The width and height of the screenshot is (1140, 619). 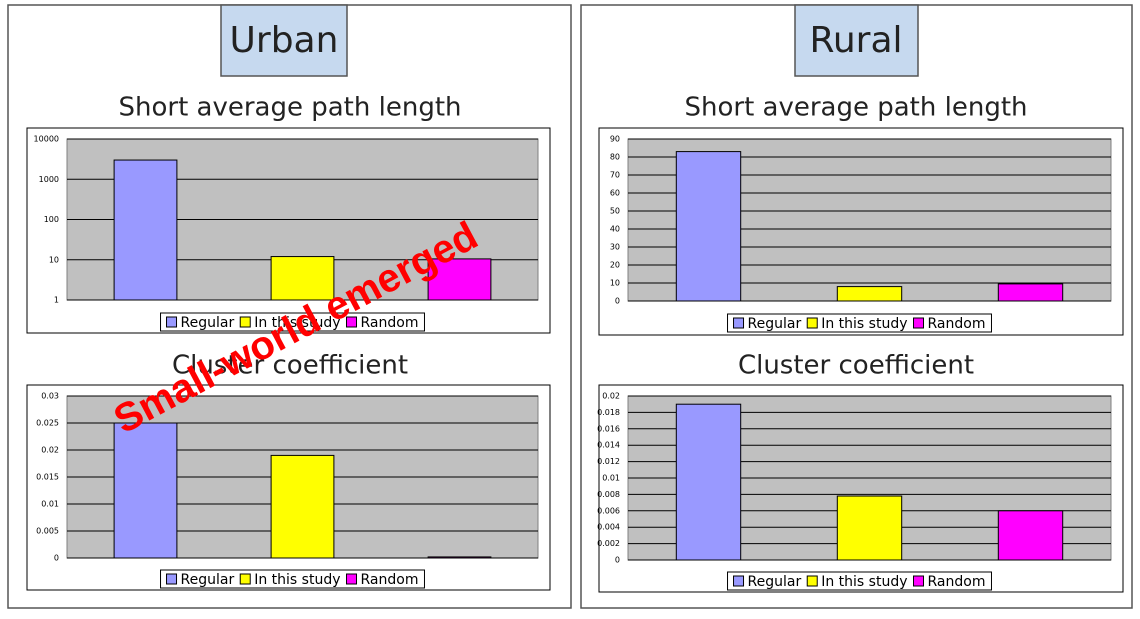 What do you see at coordinates (615, 175) in the screenshot?
I see `y-tick-label: 70` at bounding box center [615, 175].